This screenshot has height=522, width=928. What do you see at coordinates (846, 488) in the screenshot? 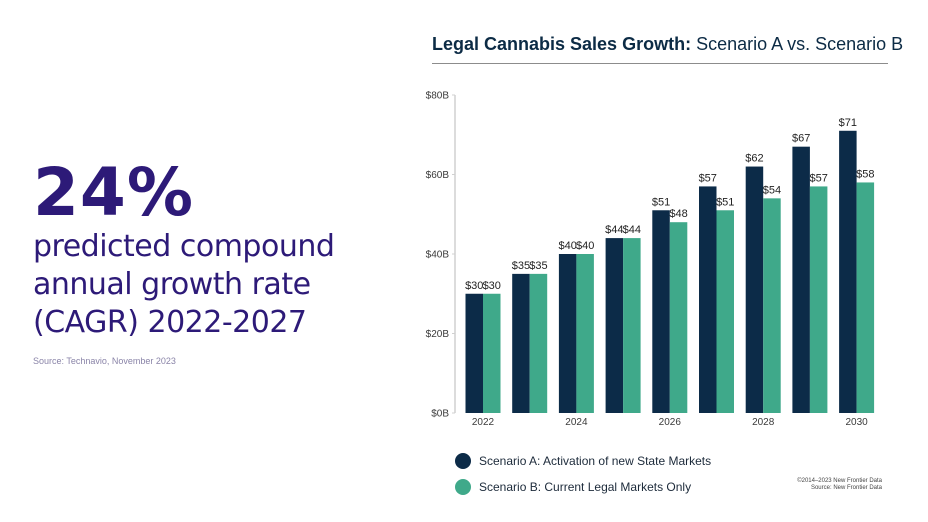
I see `credits-source: Source: New Frontier Data` at bounding box center [846, 488].